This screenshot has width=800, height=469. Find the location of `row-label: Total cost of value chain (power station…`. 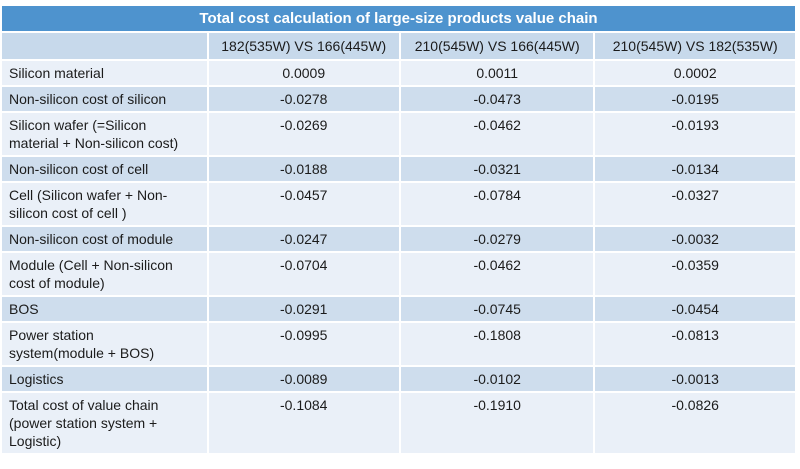

row-label: Total cost of value chain (power station… is located at coordinates (104, 423).